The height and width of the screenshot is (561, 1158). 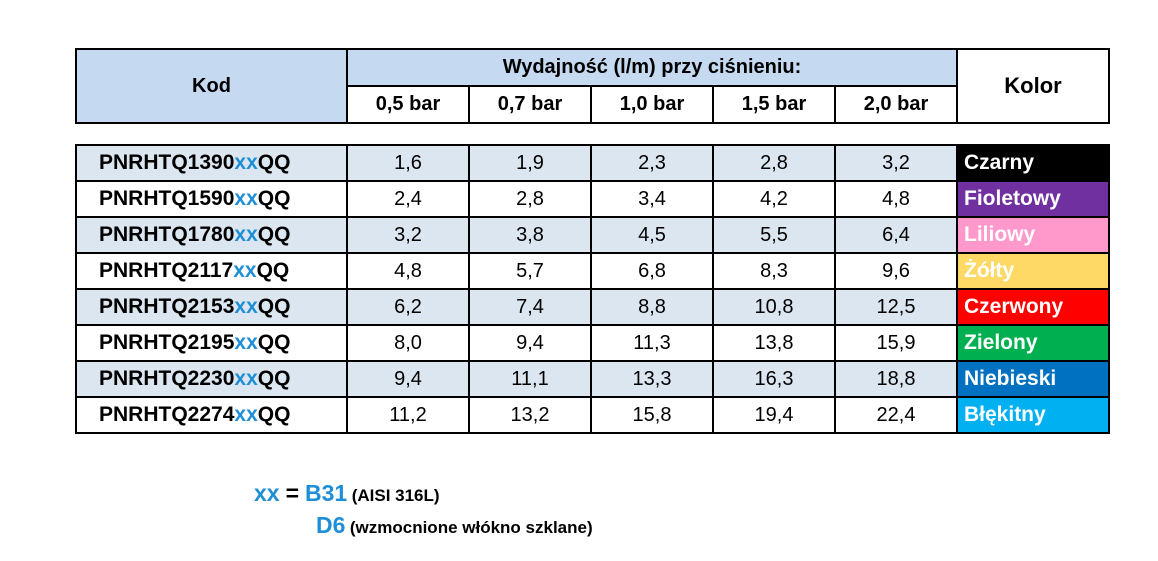 What do you see at coordinates (211, 86) in the screenshot?
I see `kod-header: Kod` at bounding box center [211, 86].